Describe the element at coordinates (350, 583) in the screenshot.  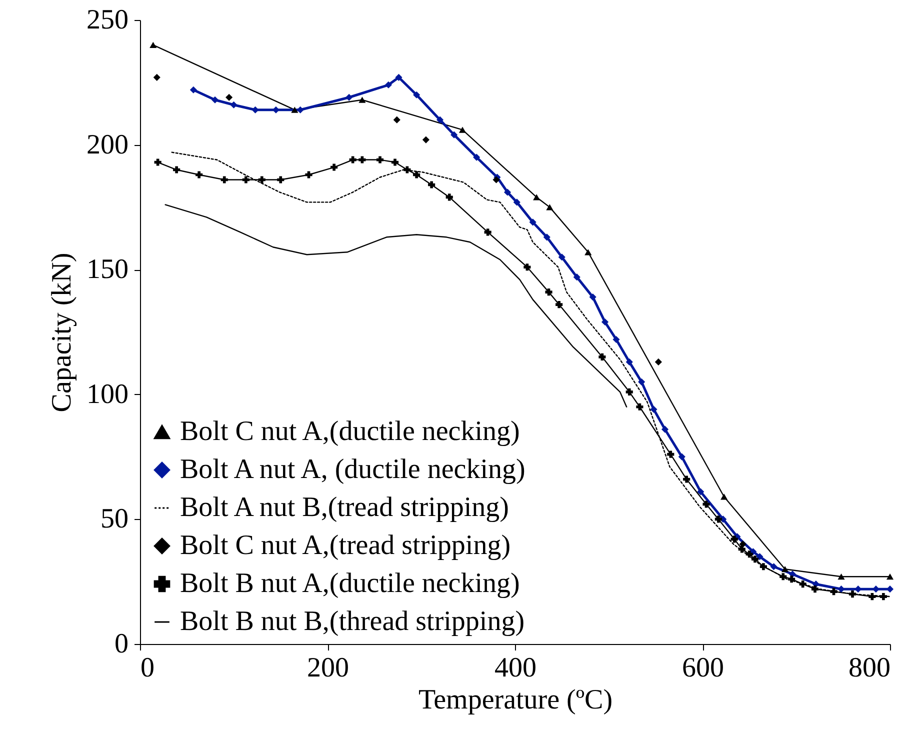
I see `legend-label: Bolt B nut A,(ductile necking)` at that location.